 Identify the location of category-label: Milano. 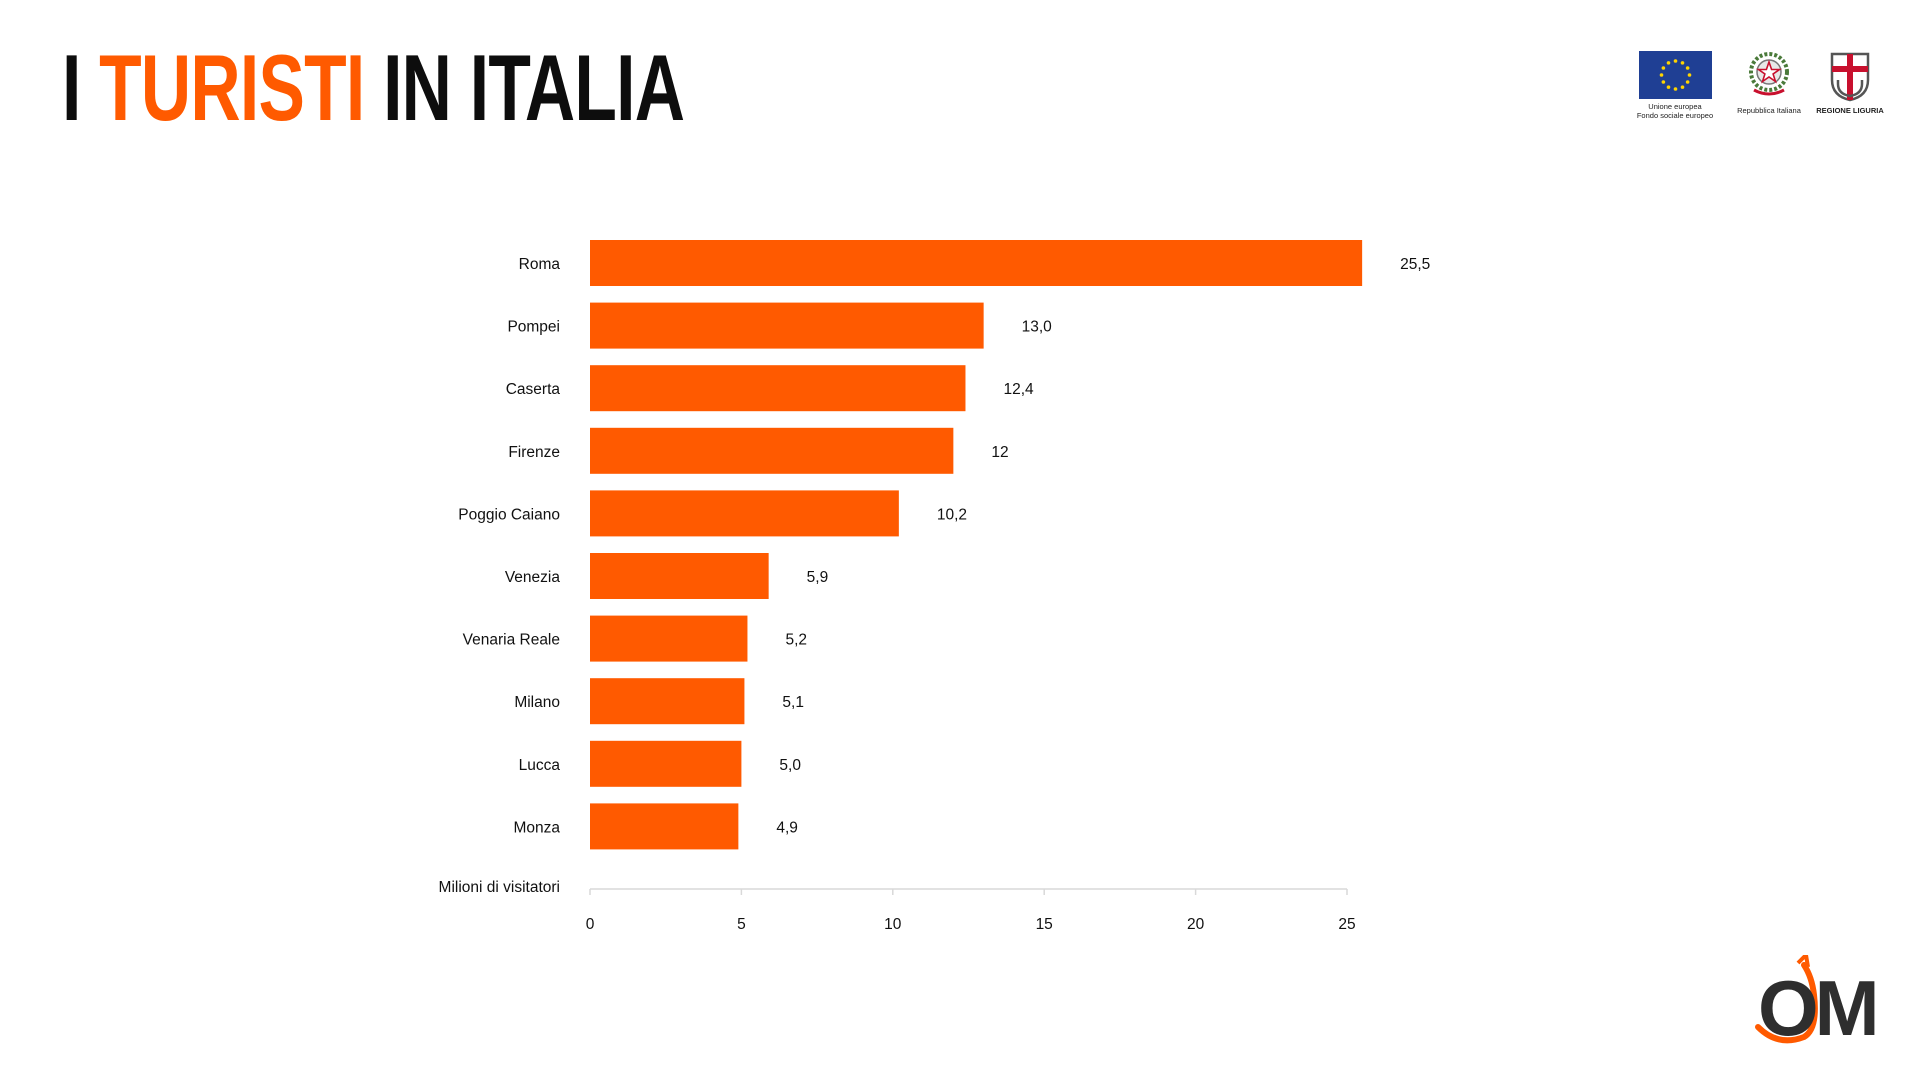
(537, 702).